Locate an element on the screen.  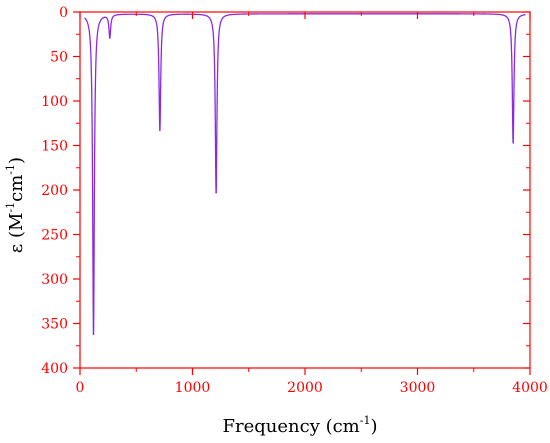
y-tick-label: 250 is located at coordinates (54, 236).